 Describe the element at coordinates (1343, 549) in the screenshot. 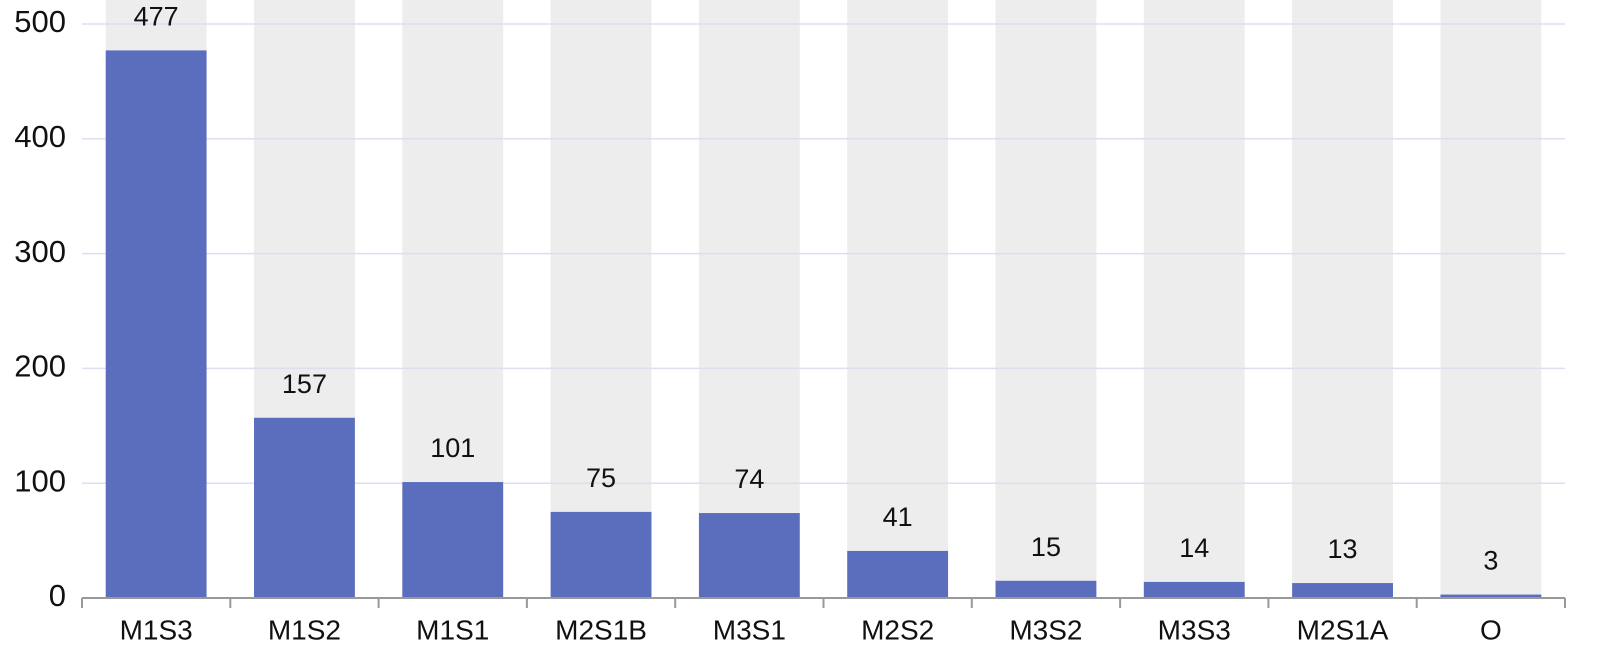

I see `value-label: 13` at that location.